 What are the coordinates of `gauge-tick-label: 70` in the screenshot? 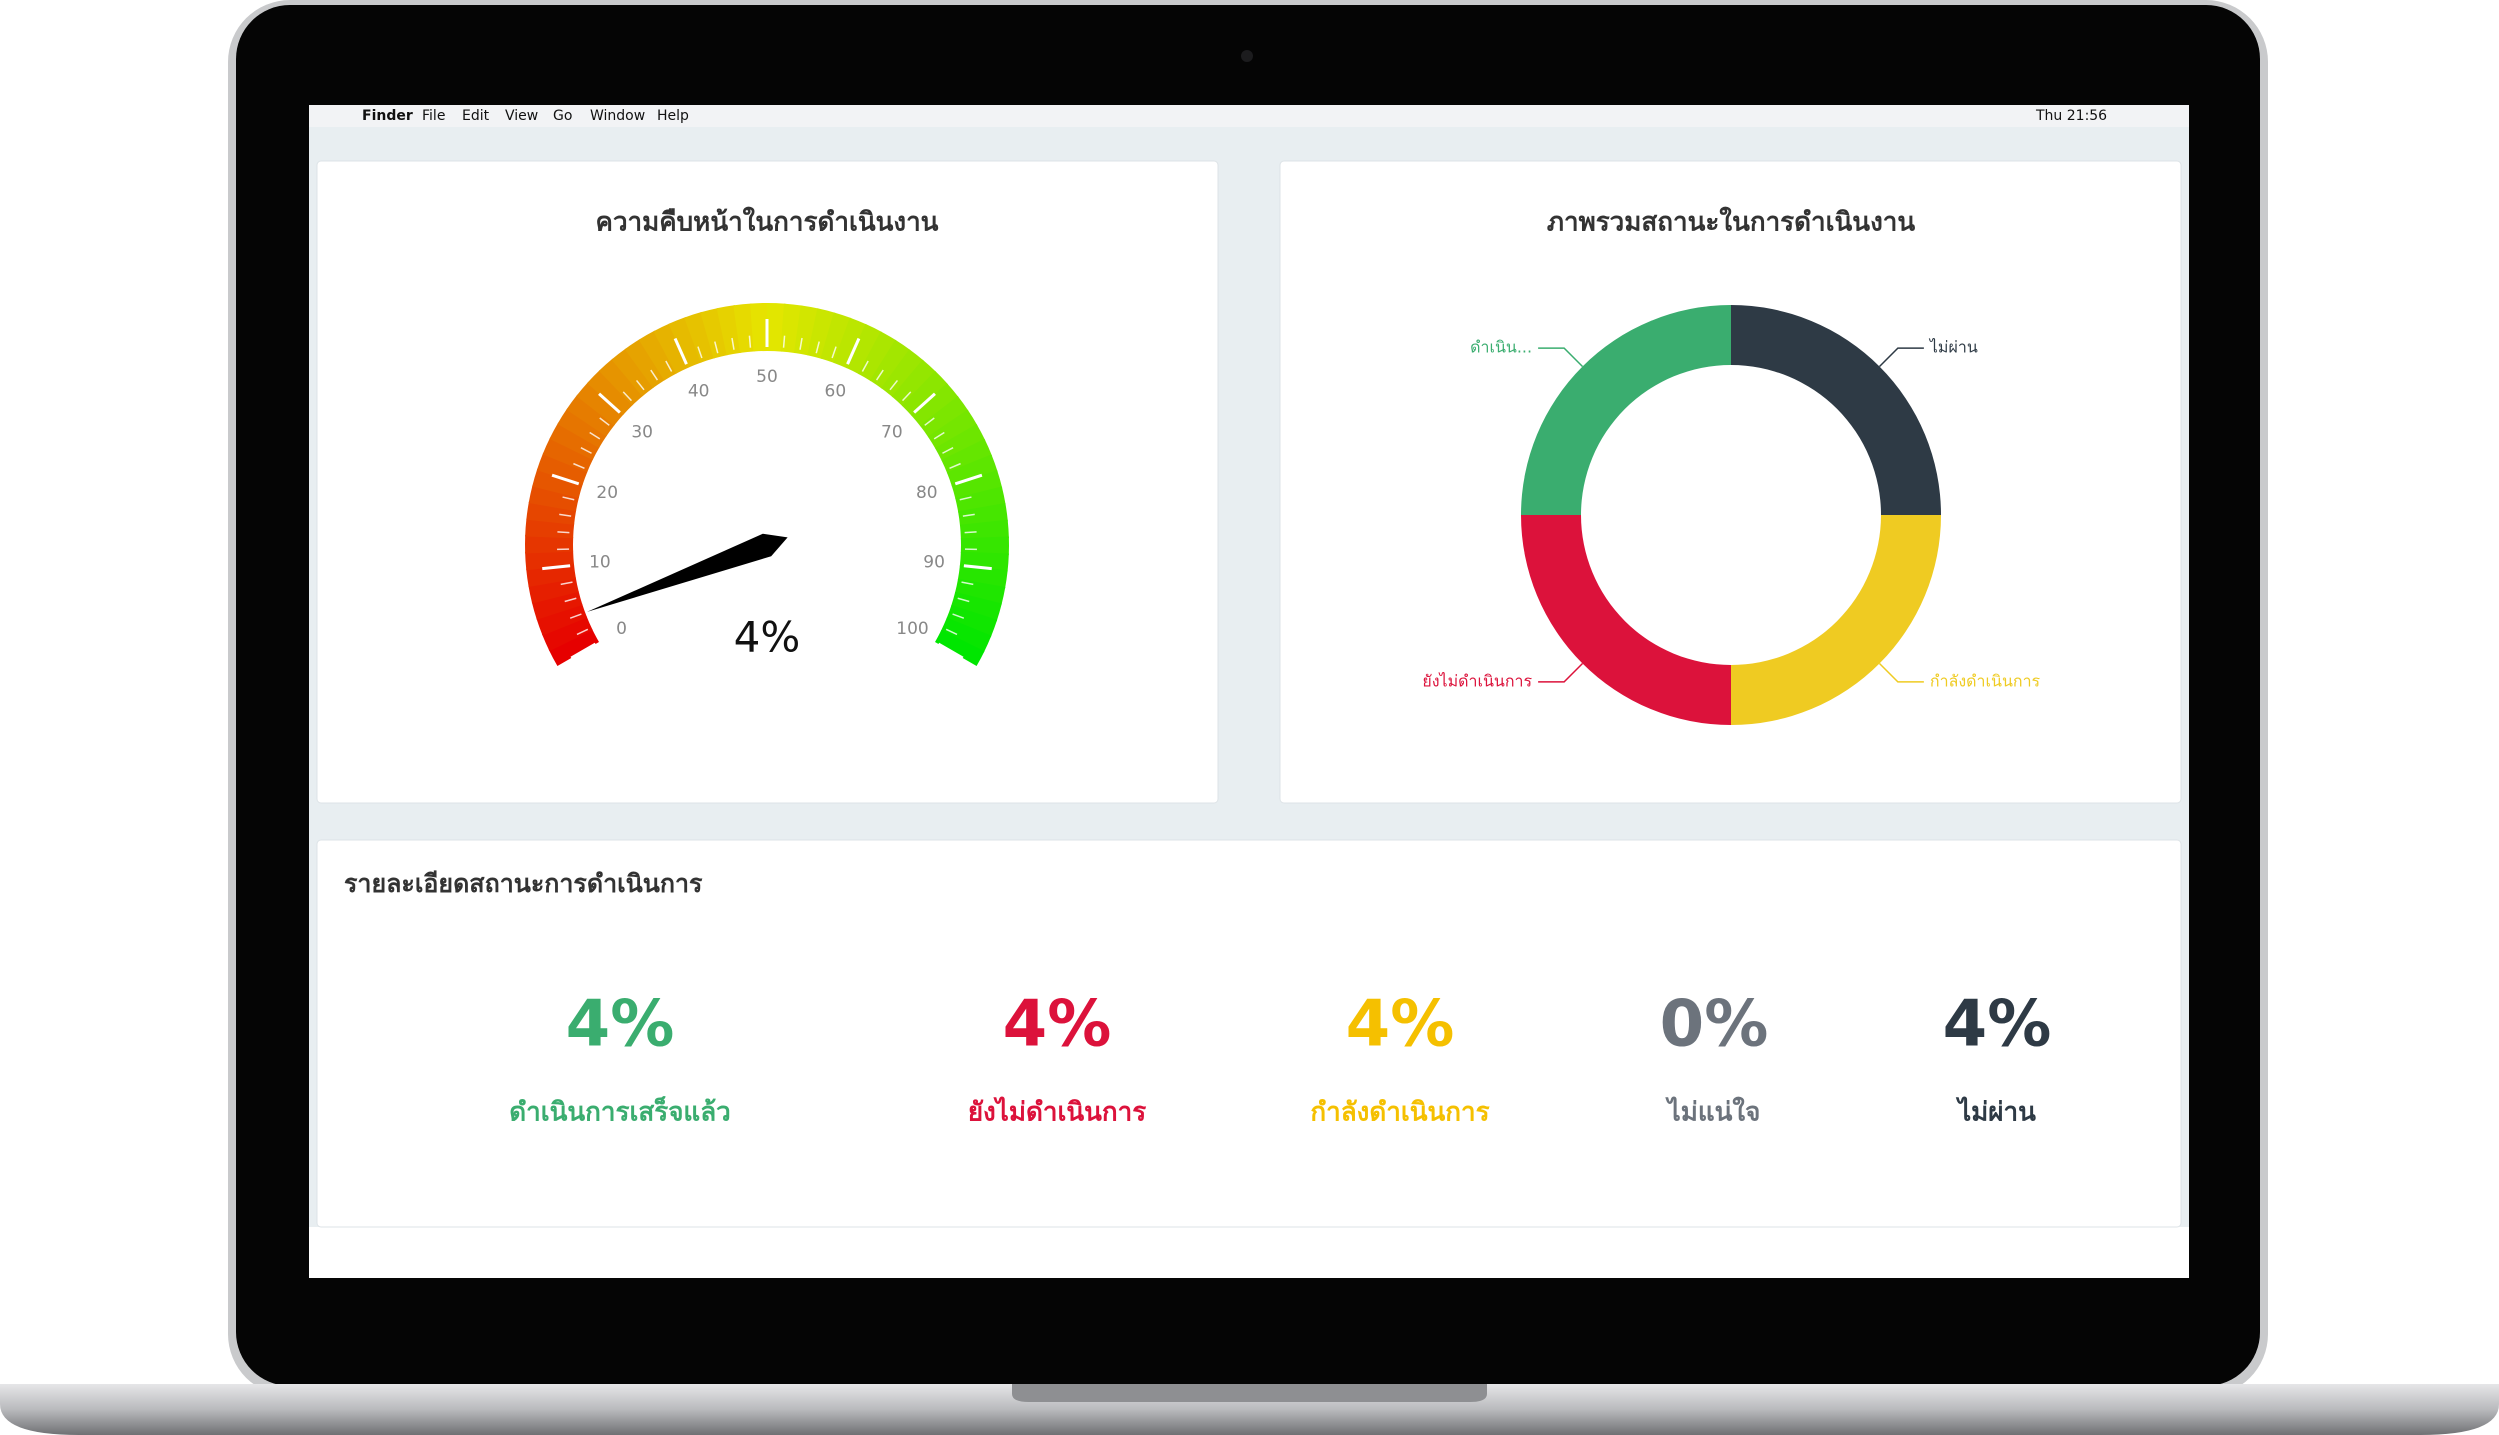 It's located at (892, 433).